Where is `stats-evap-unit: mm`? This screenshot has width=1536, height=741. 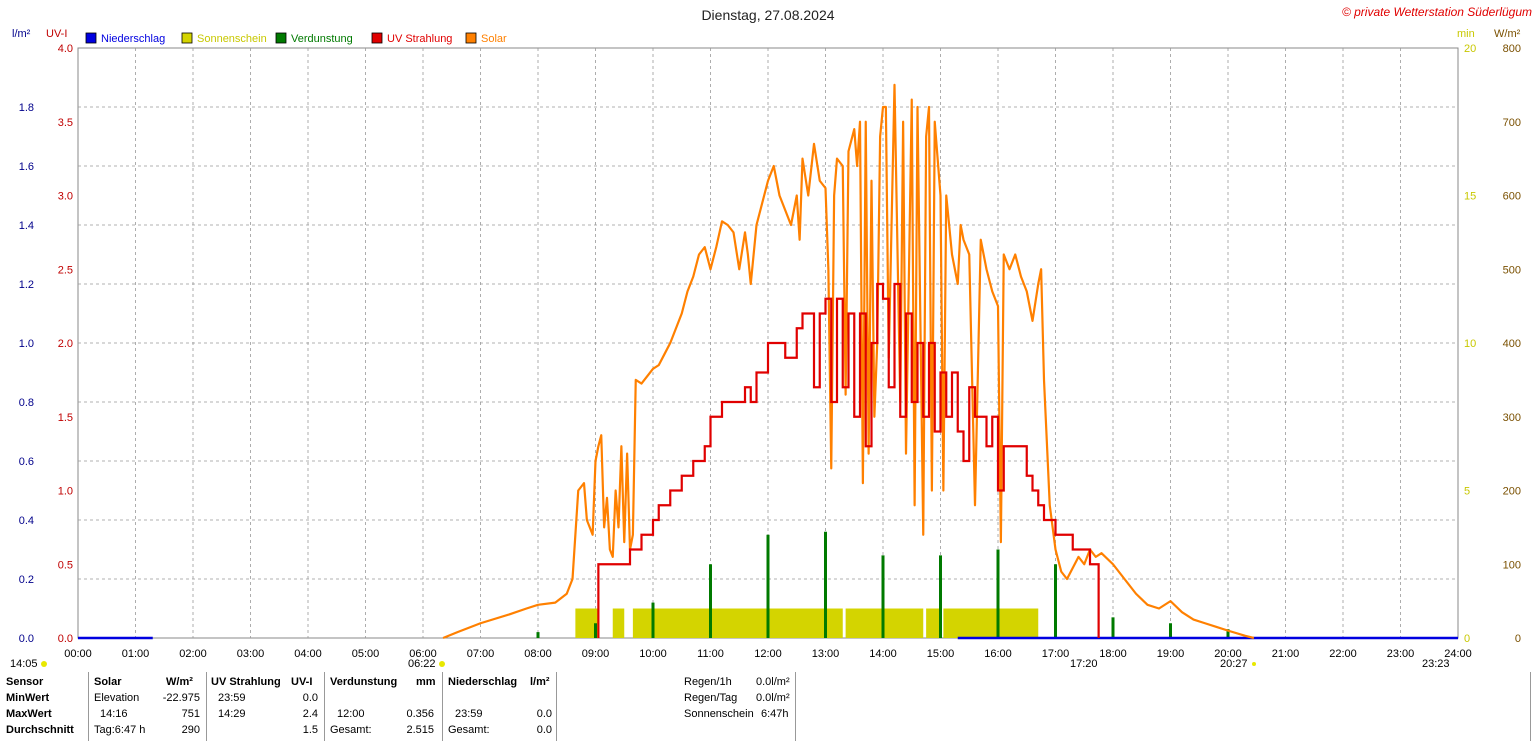
stats-evap-unit: mm is located at coordinates (426, 682).